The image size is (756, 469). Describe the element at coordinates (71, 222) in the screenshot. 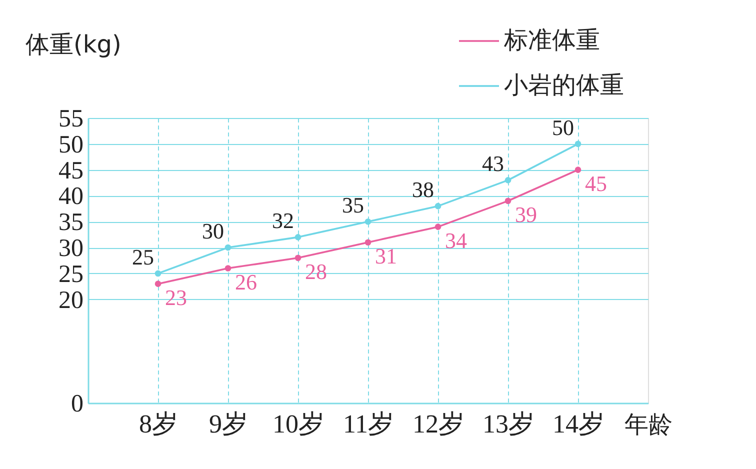

I see `y-tick-label: 35` at that location.